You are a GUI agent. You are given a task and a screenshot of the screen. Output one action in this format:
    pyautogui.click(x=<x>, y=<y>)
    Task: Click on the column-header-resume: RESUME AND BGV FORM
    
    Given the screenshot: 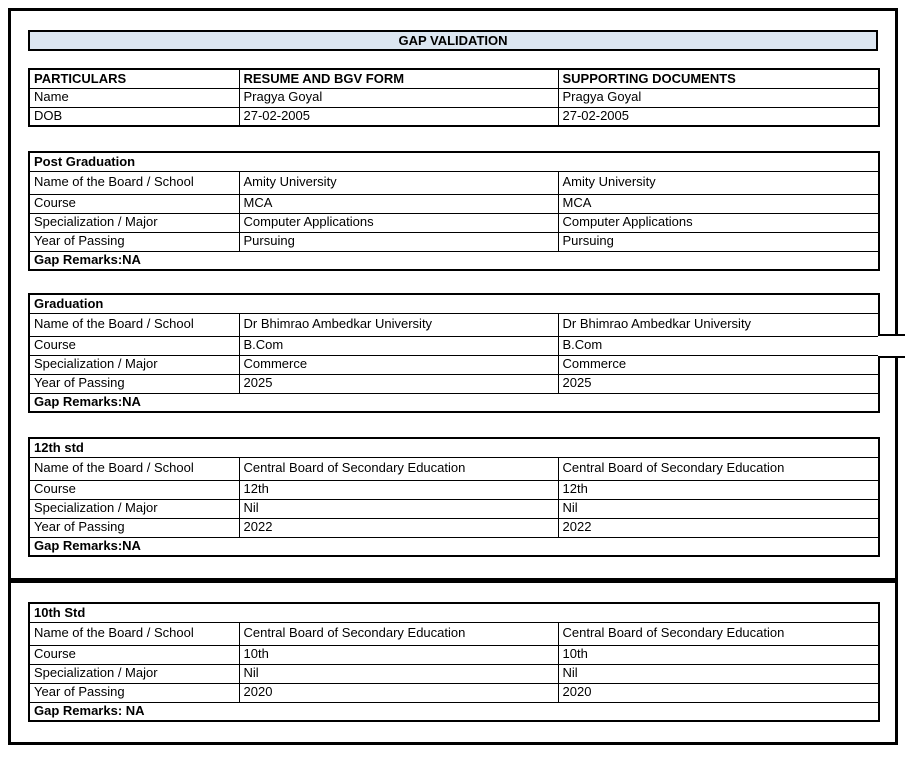 What is the action you would take?
    pyautogui.click(x=398, y=78)
    